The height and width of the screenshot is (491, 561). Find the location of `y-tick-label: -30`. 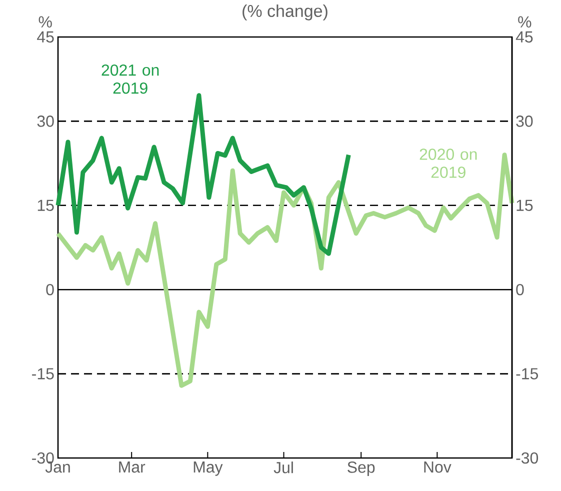

y-tick-label: -30 is located at coordinates (43, 458).